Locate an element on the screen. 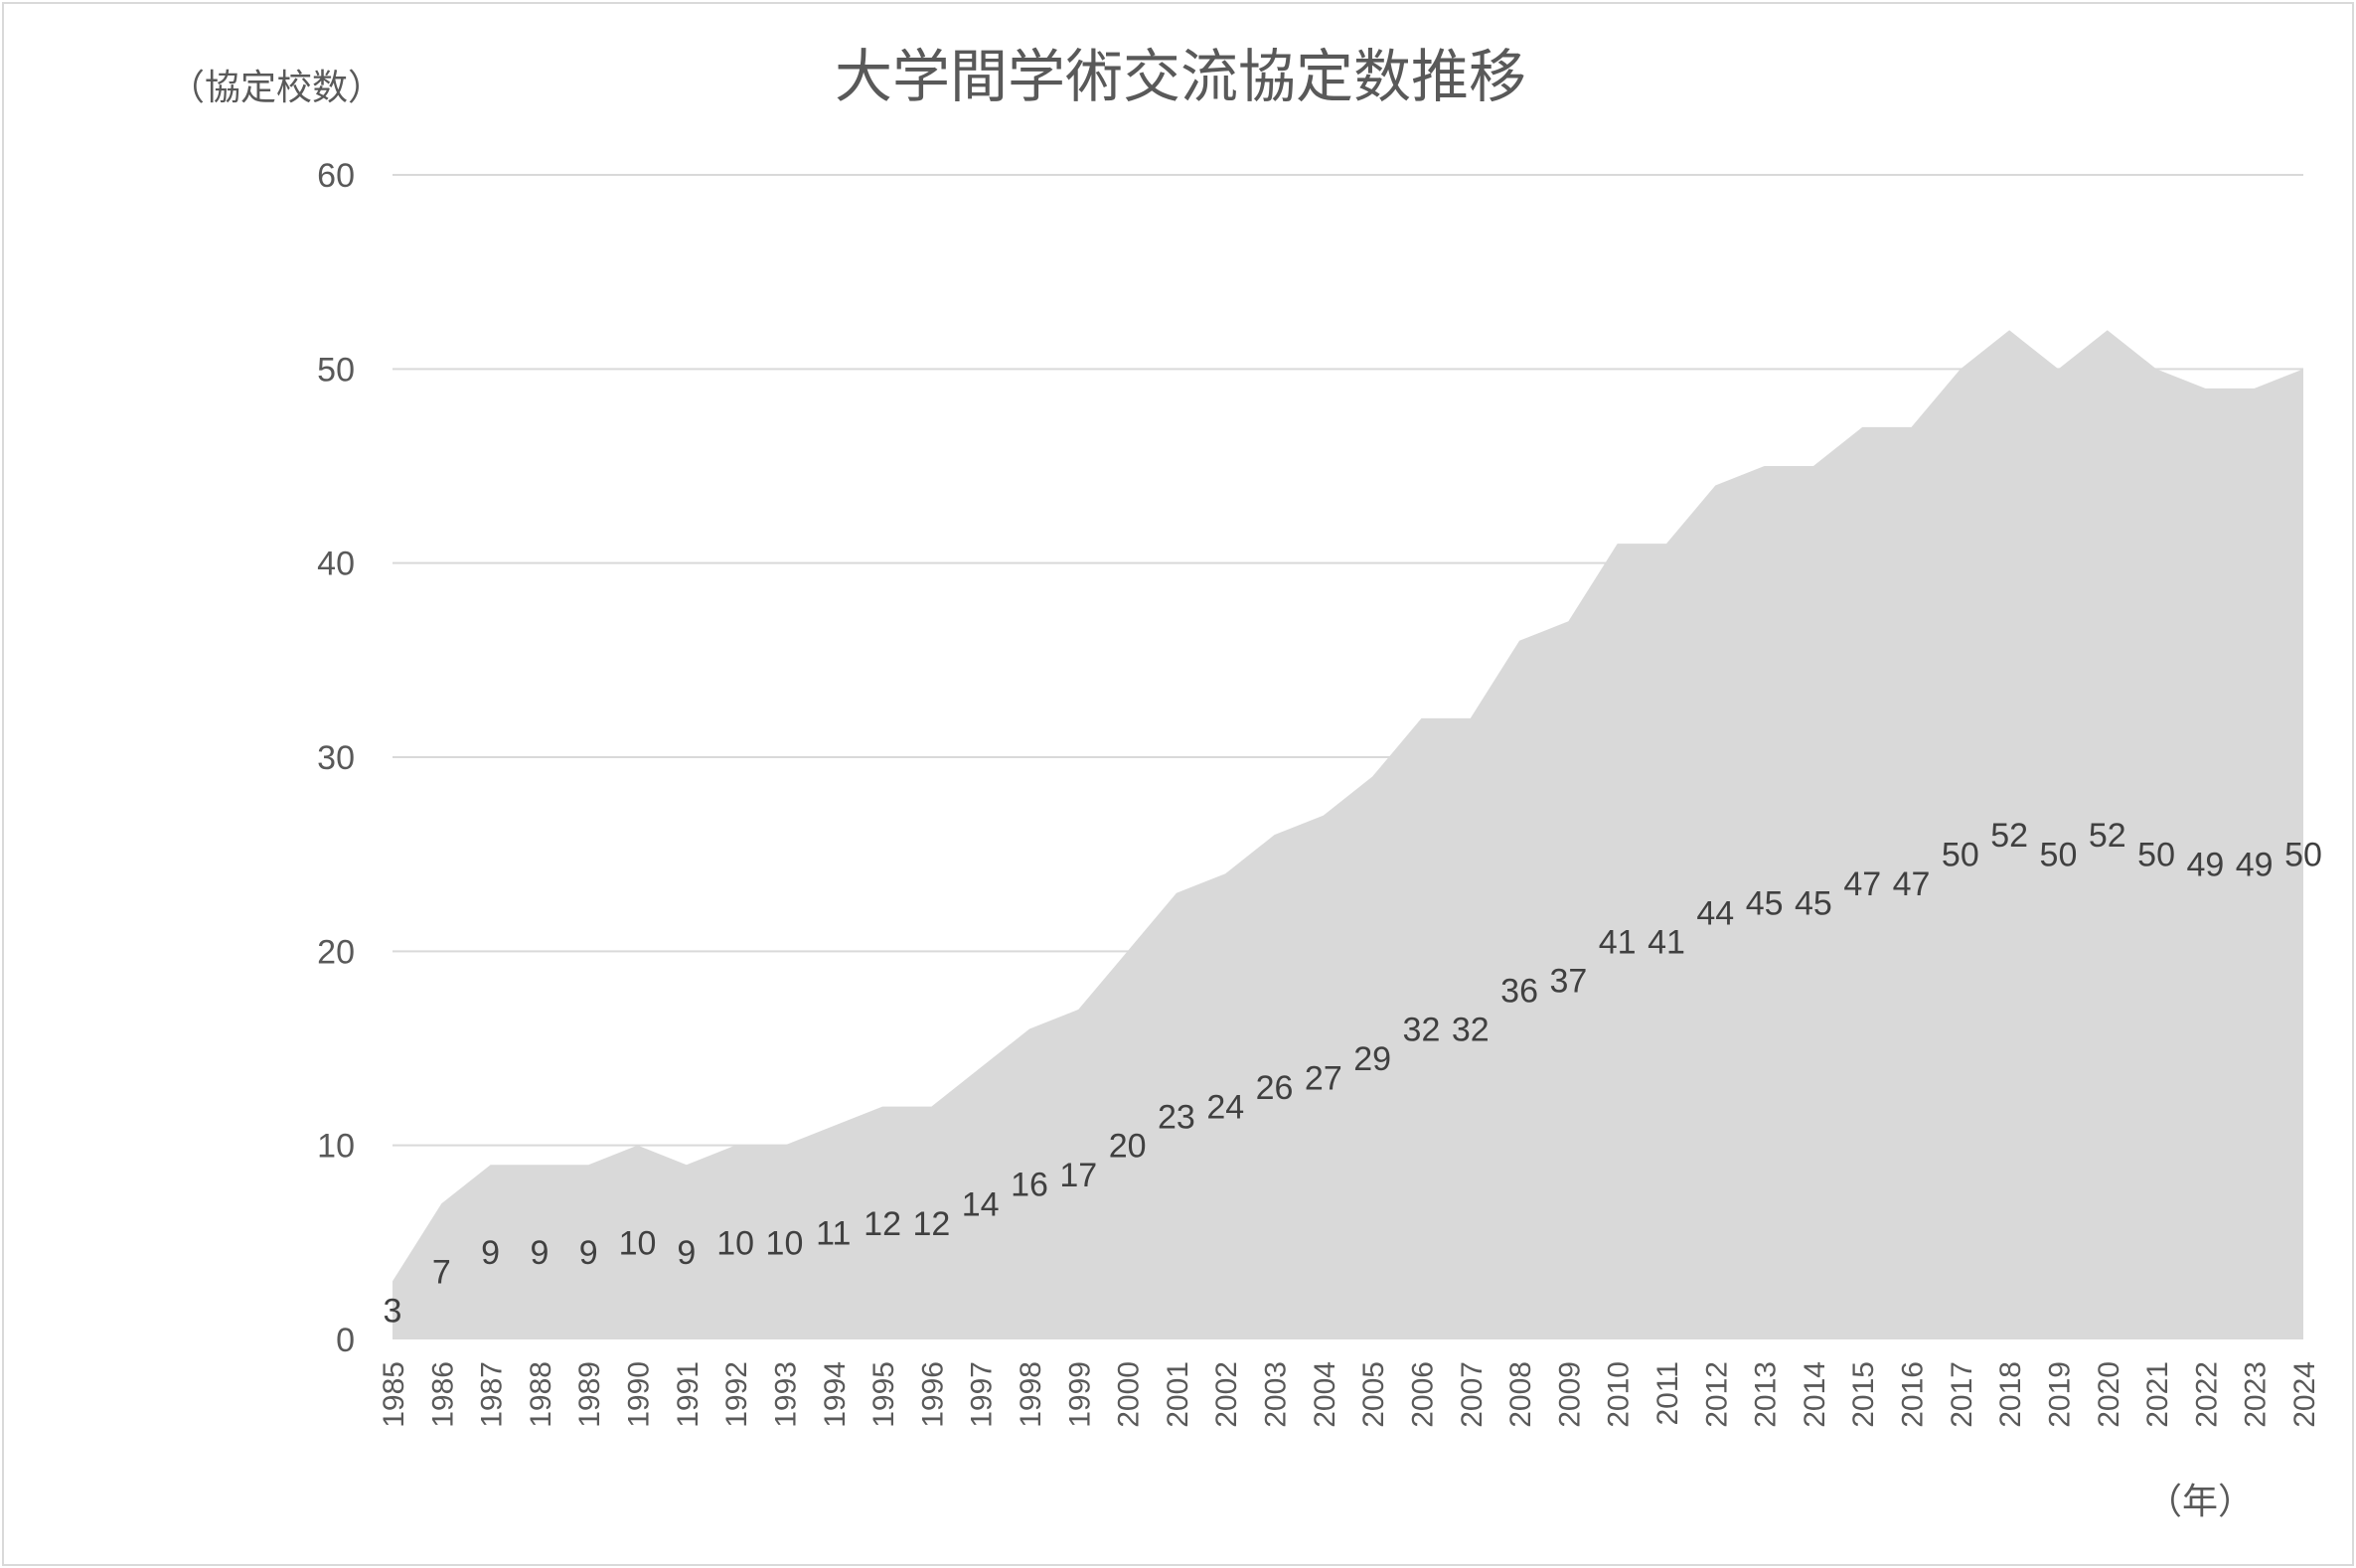  x-tick-label: 1993 is located at coordinates (785, 1394).